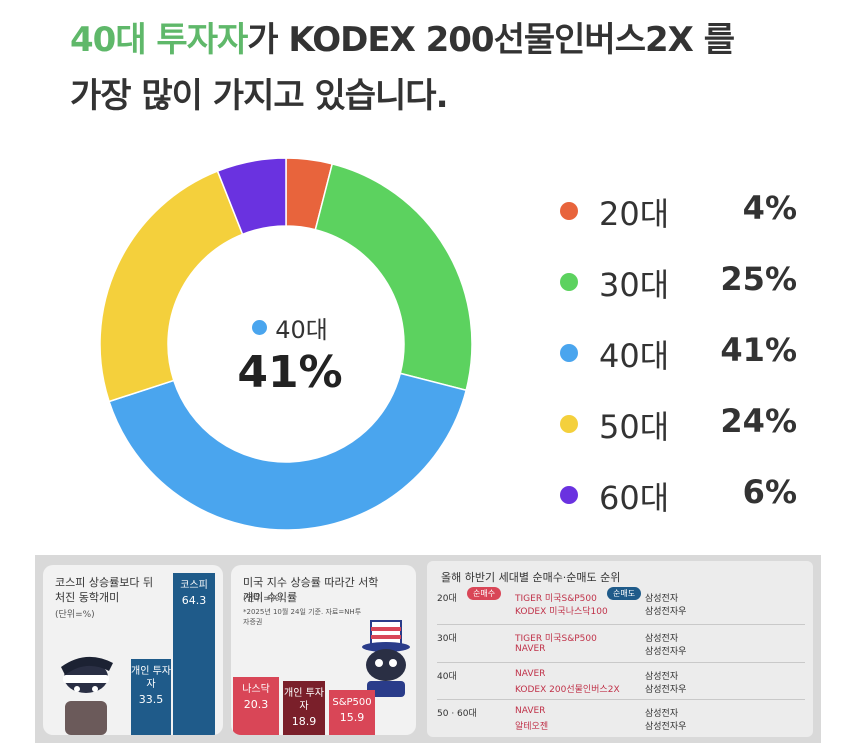 The image size is (851, 755). What do you see at coordinates (290, 372) in the screenshot?
I see `center-value: 41%` at bounding box center [290, 372].